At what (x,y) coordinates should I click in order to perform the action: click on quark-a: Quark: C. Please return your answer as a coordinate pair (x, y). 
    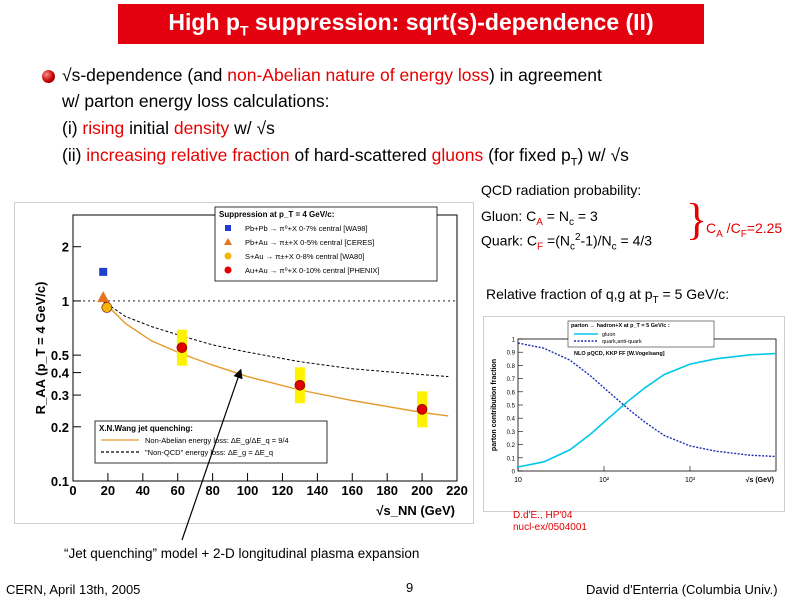
    Looking at the image, I should click on (509, 240).